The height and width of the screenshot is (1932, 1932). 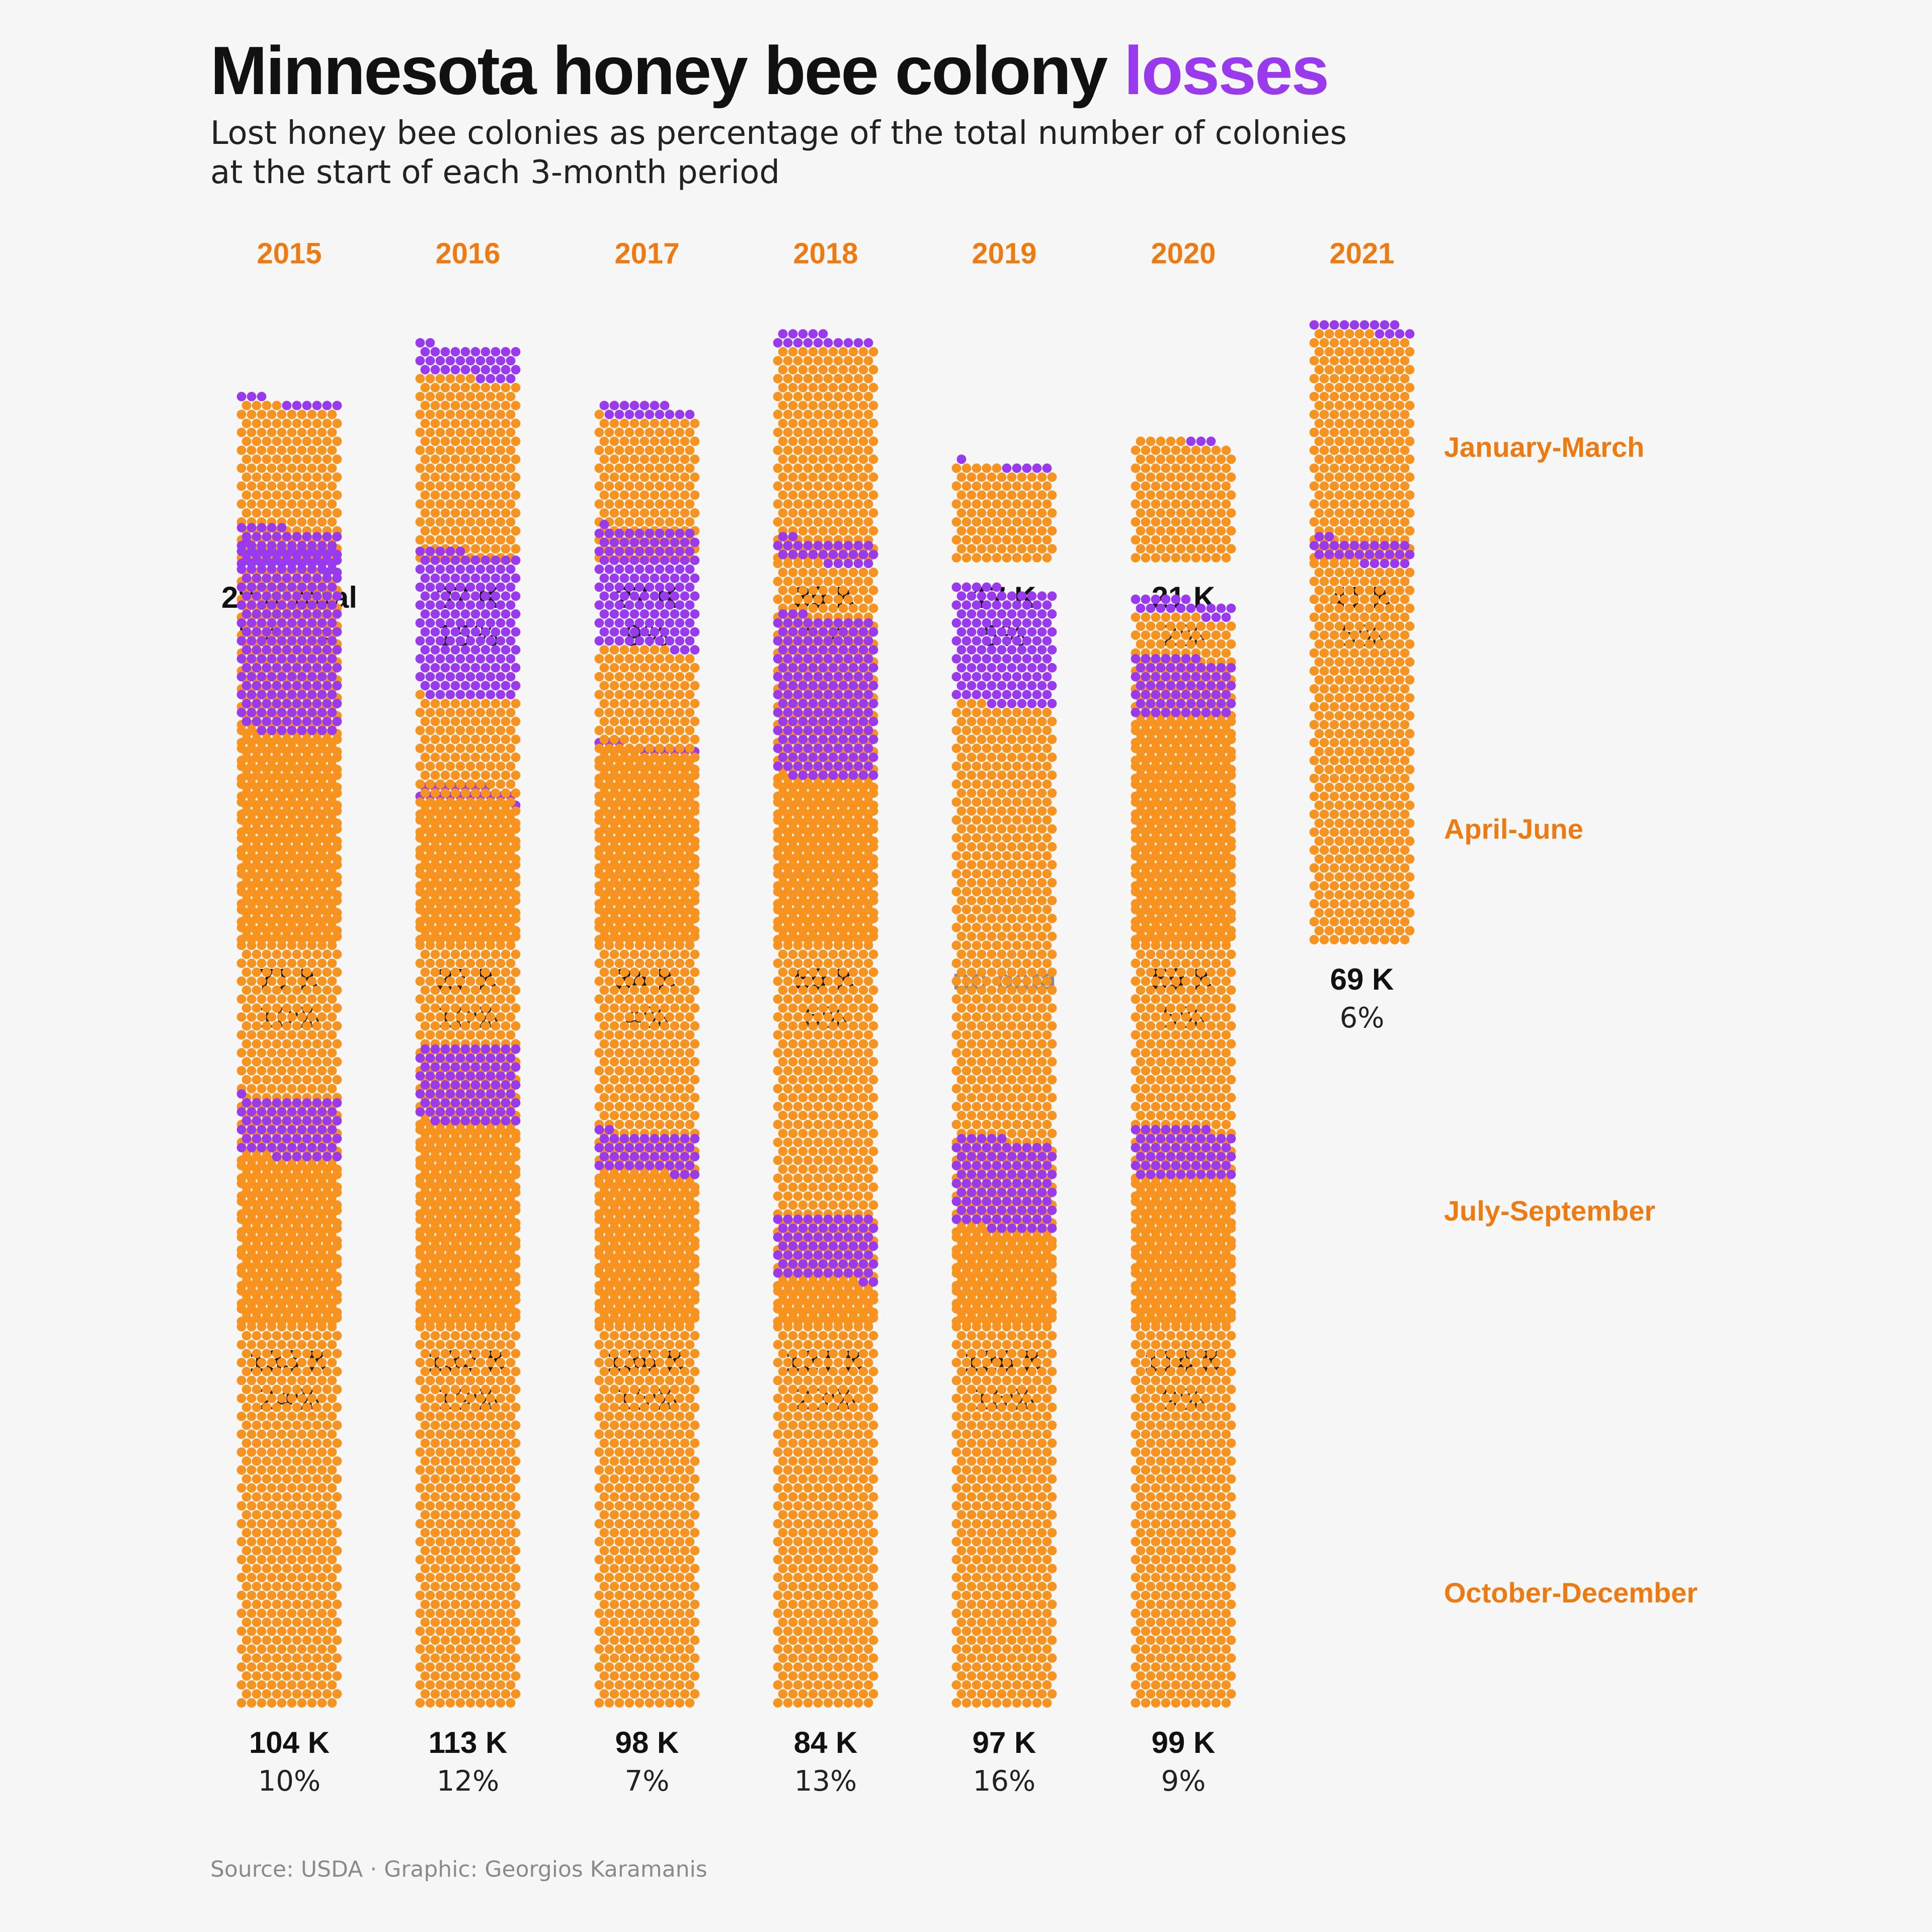 What do you see at coordinates (1004, 254) in the screenshot?
I see `year-label-2019: 2019` at bounding box center [1004, 254].